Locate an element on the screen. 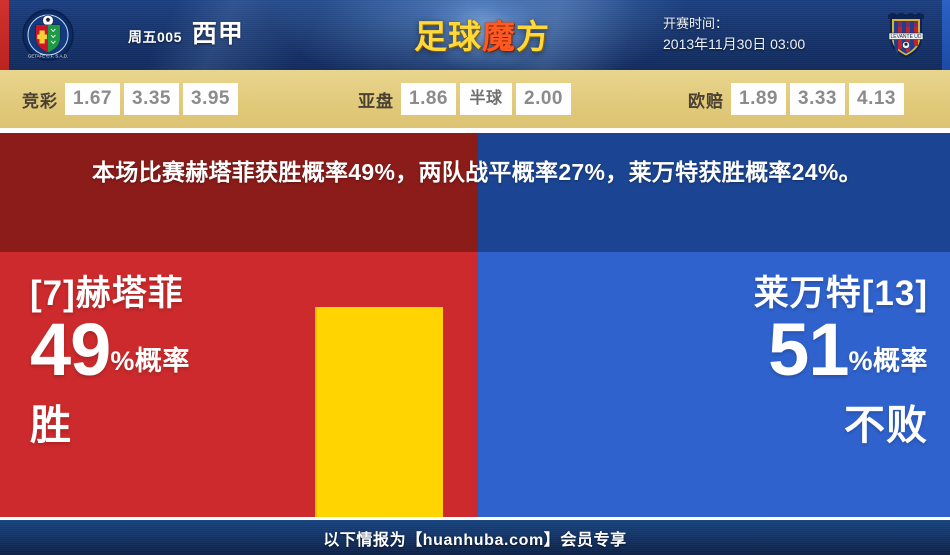 This screenshot has height=555, width=950. header-left-red-stripe is located at coordinates (4, 35).